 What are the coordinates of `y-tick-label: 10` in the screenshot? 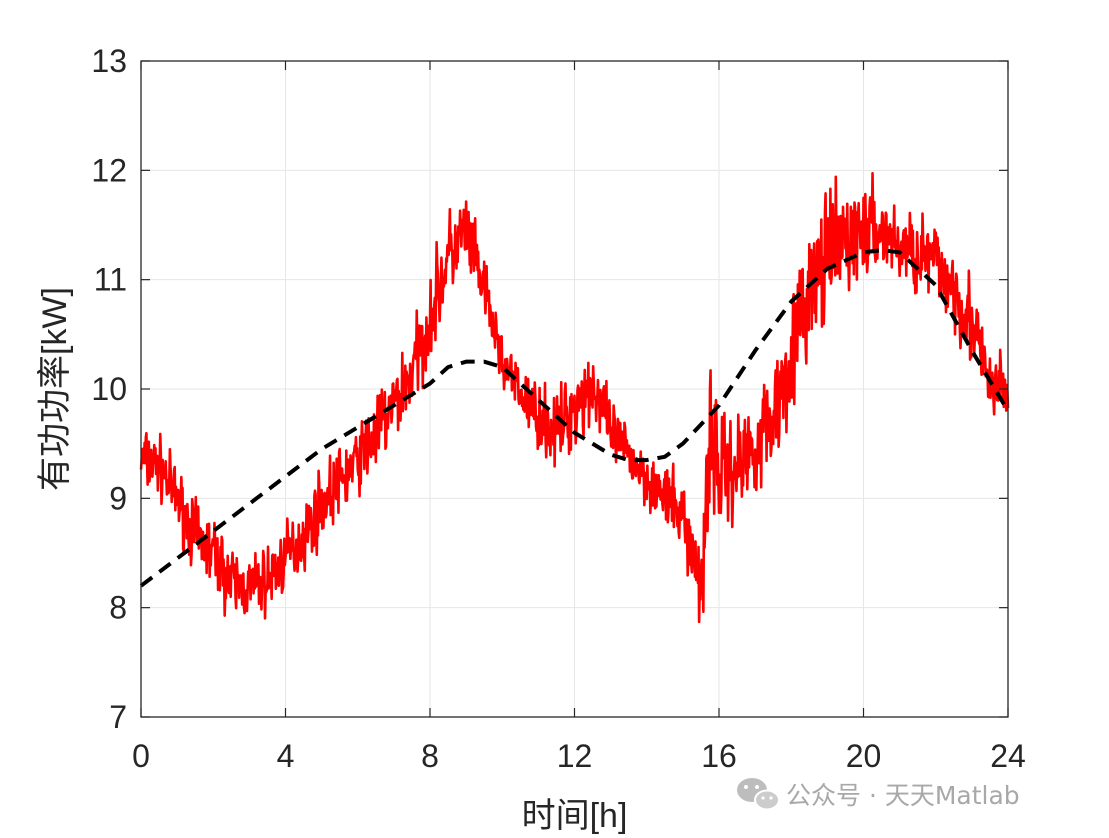 It's located at (109, 389).